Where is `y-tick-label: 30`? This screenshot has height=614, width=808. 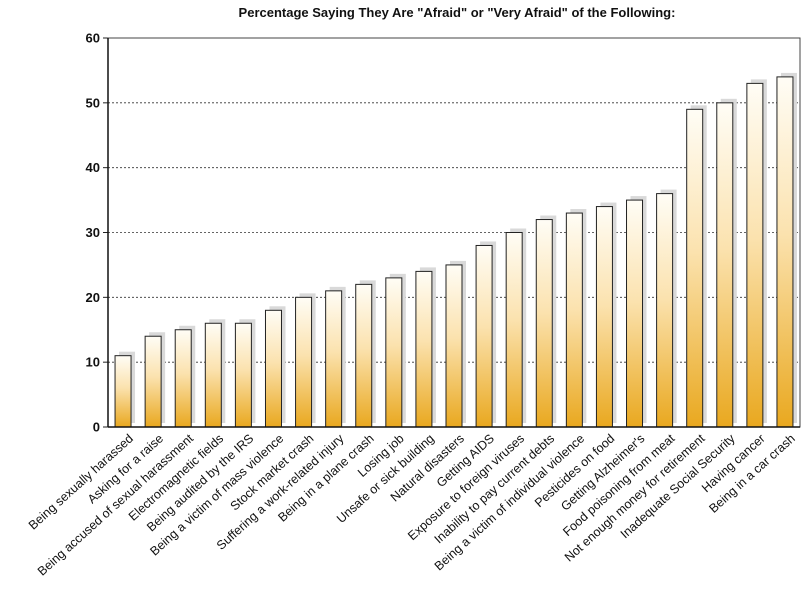
y-tick-label: 30 is located at coordinates (93, 232).